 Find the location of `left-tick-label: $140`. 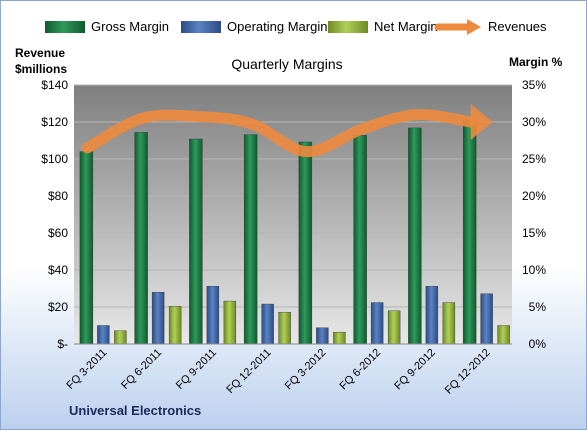

left-tick-label: $140 is located at coordinates (54, 85).